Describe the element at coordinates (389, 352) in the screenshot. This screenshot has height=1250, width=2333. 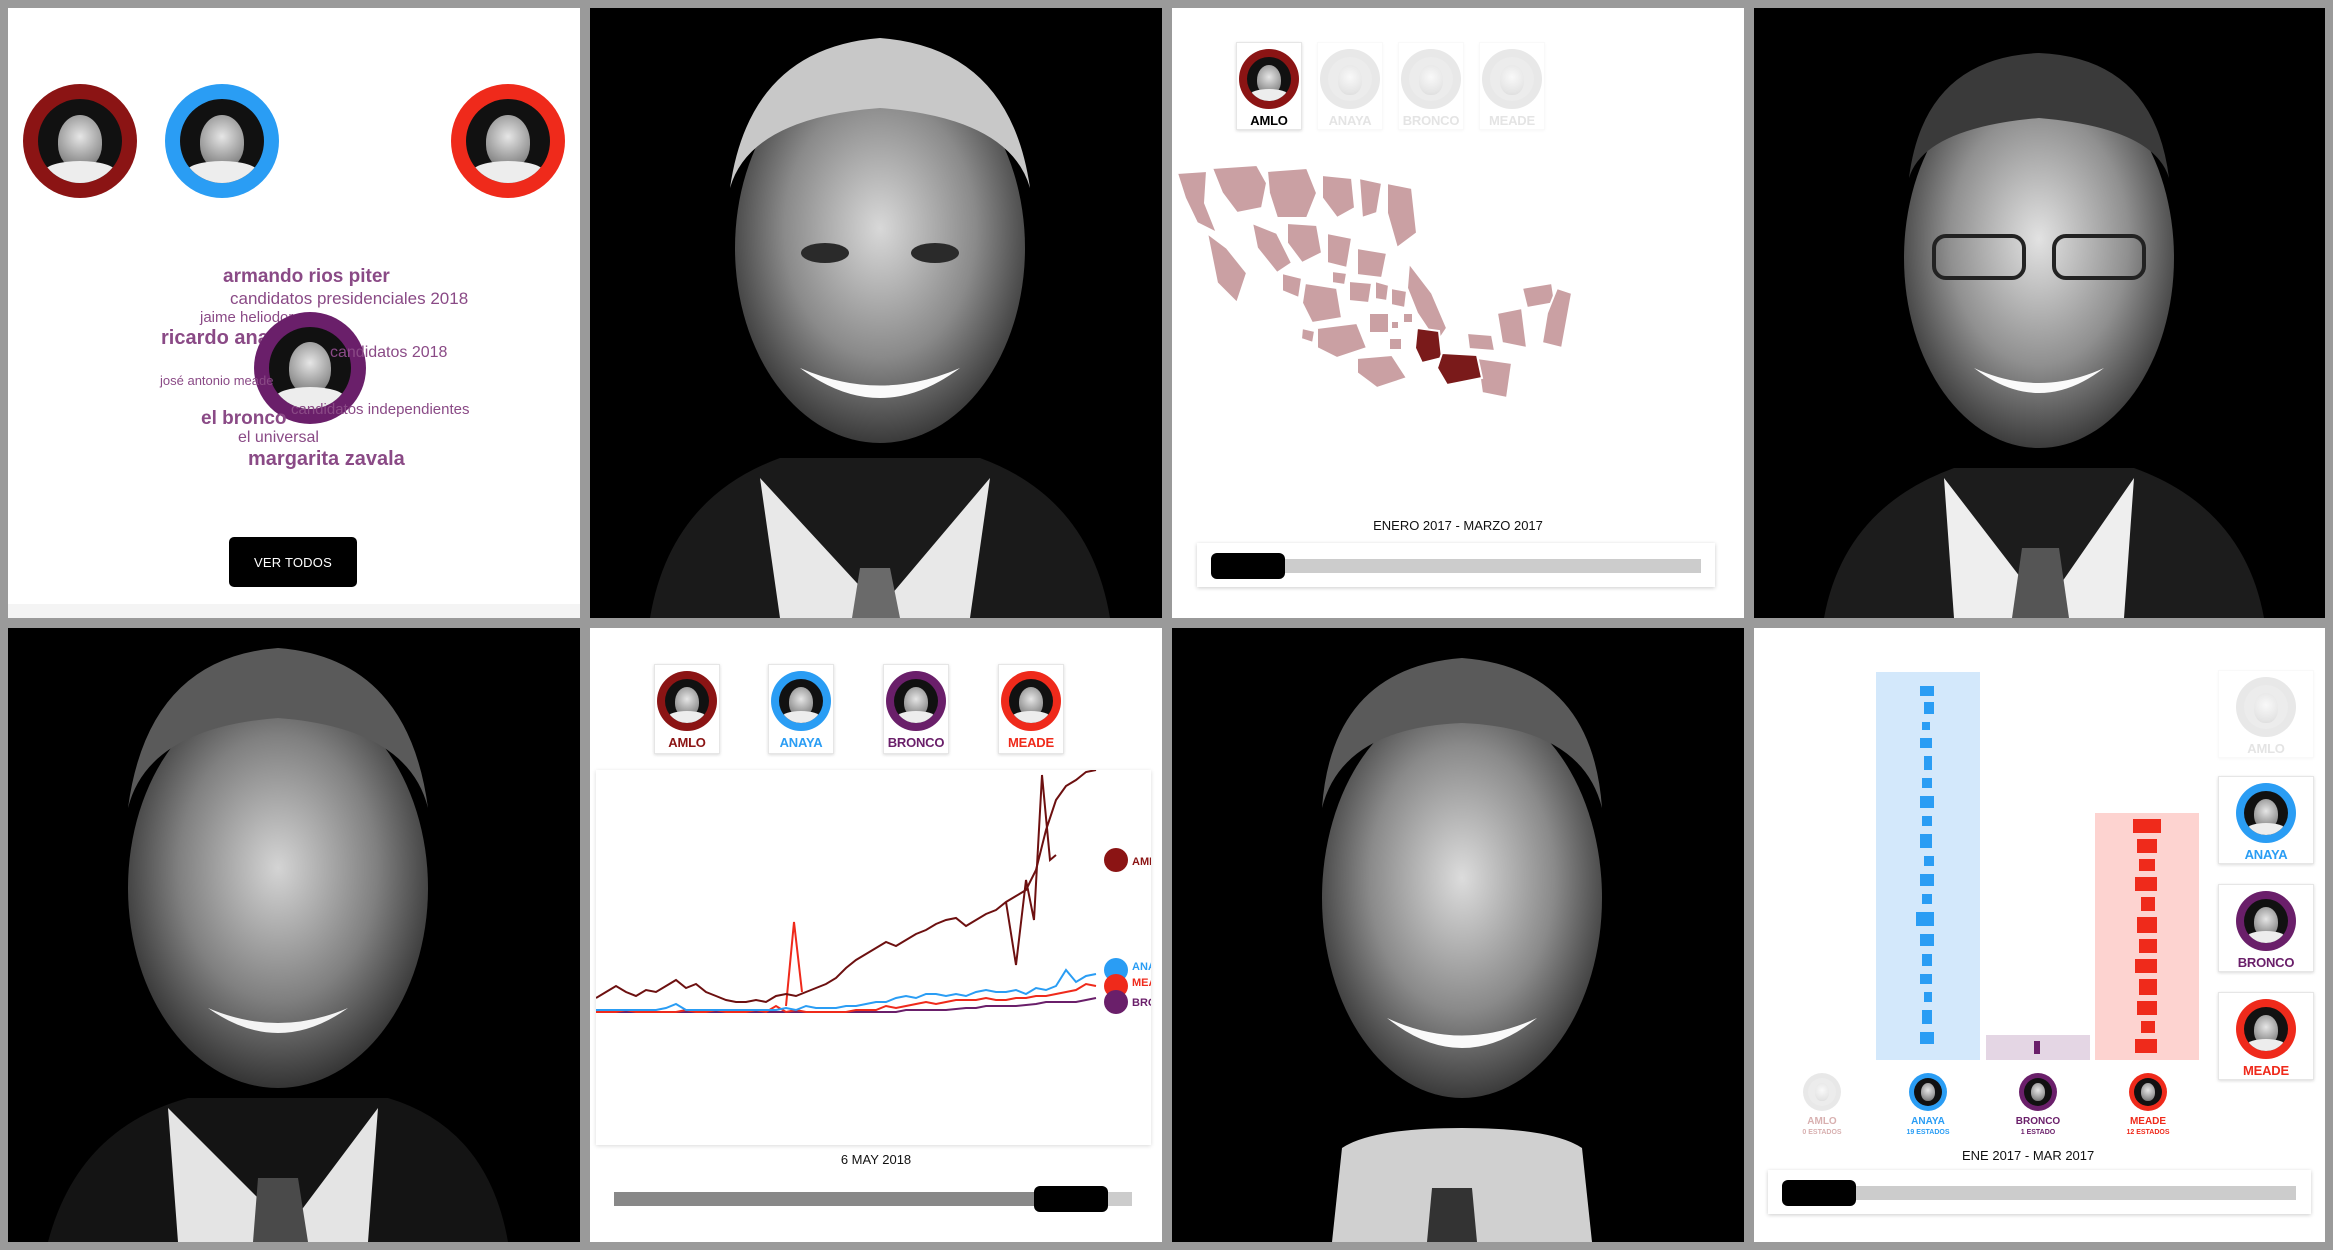
I see `word-candidatos-2018: candidatos 2018` at that location.